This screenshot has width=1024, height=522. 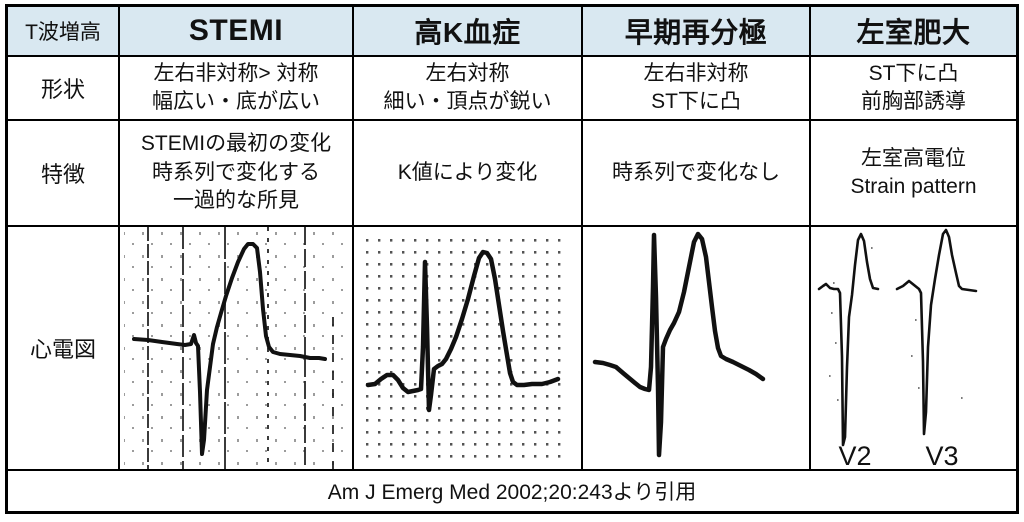 I want to click on cell-line: 前胸部誘導, so click(x=913, y=101).